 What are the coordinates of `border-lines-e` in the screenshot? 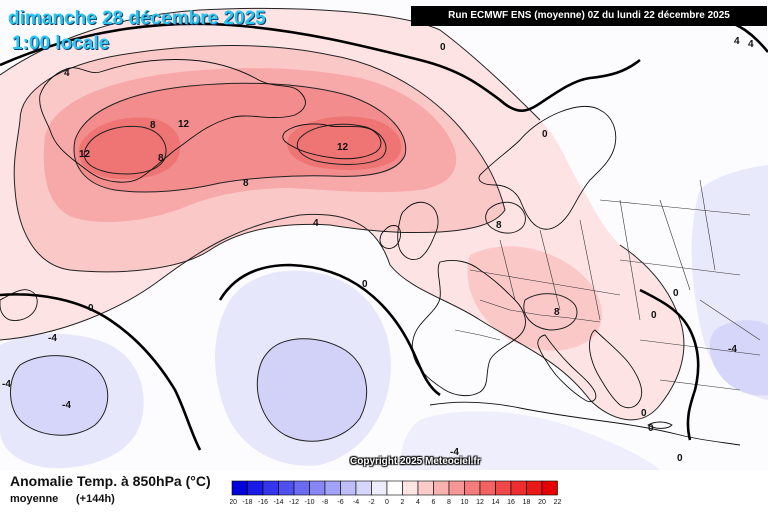 It's located at (590, 270).